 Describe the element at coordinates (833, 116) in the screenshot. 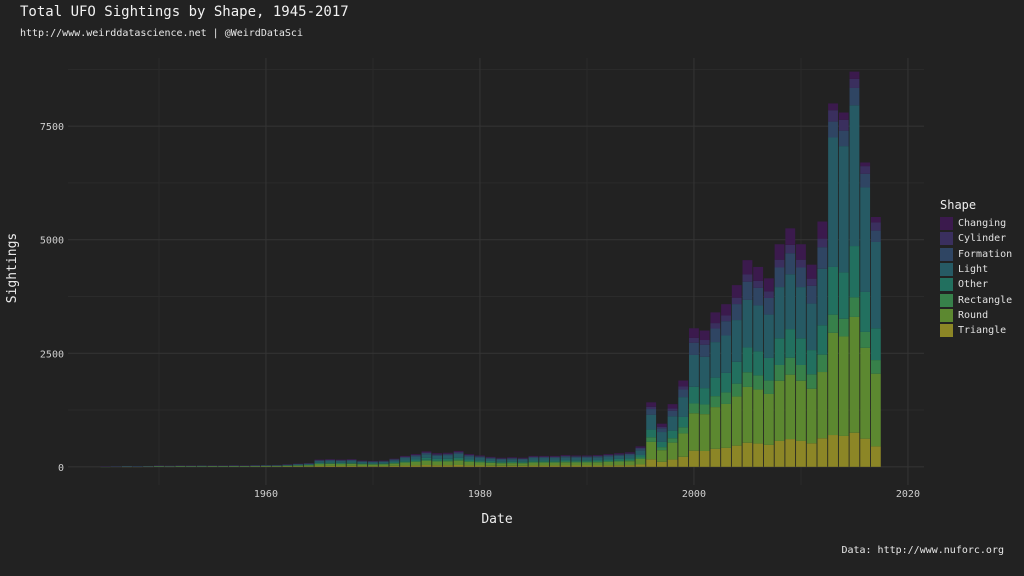

I see `bar-segment-cylinder-2013` at that location.